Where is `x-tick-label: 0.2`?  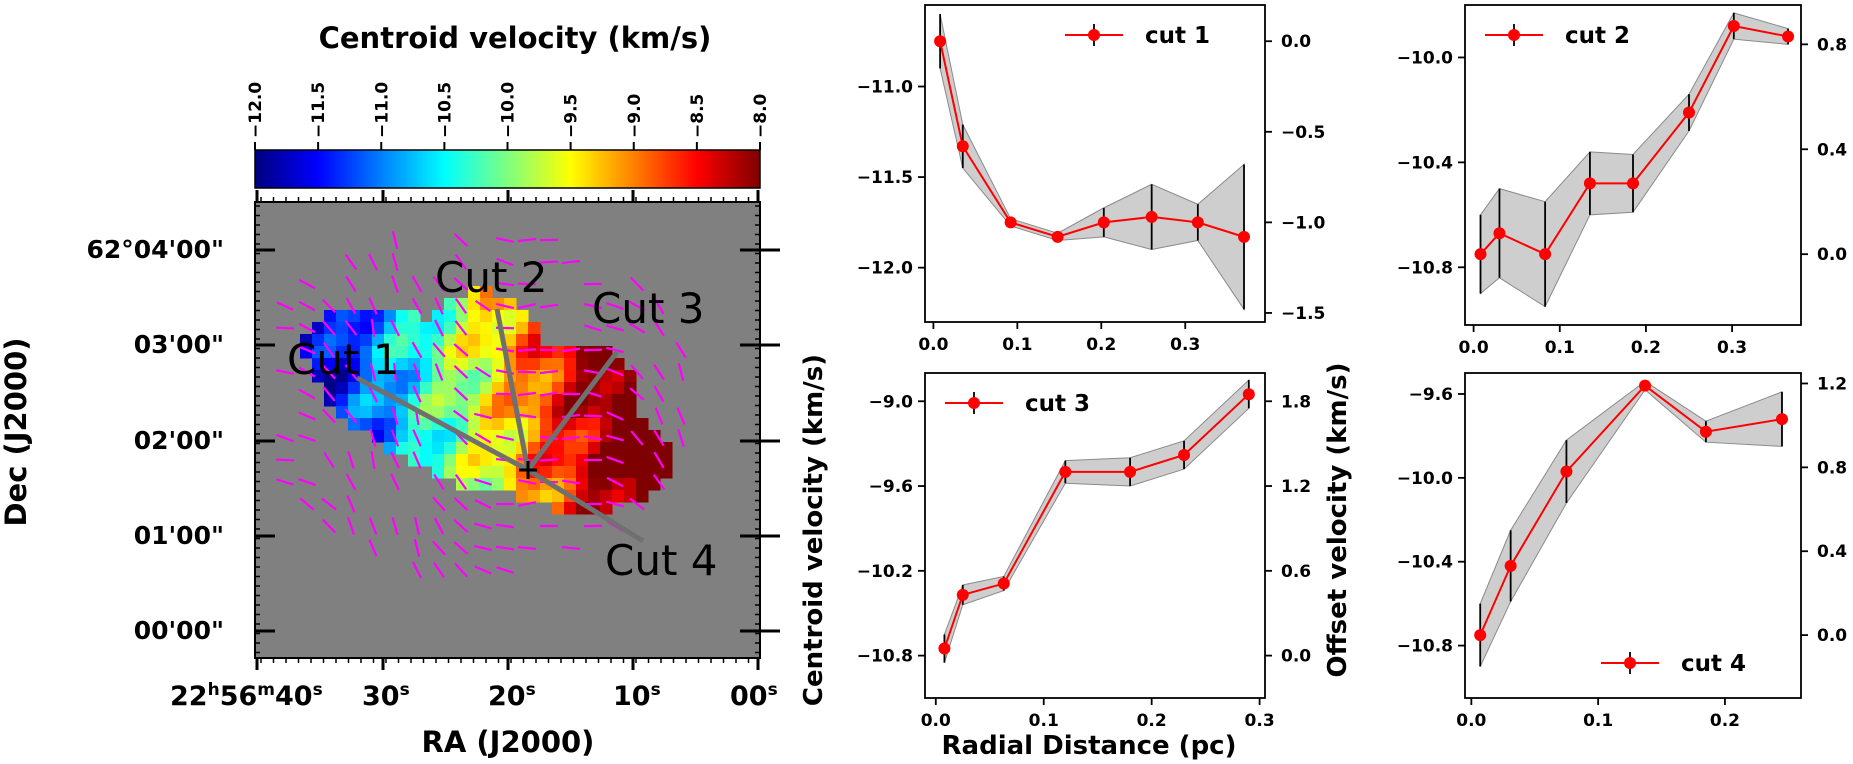
x-tick-label: 0.2 is located at coordinates (1101, 345).